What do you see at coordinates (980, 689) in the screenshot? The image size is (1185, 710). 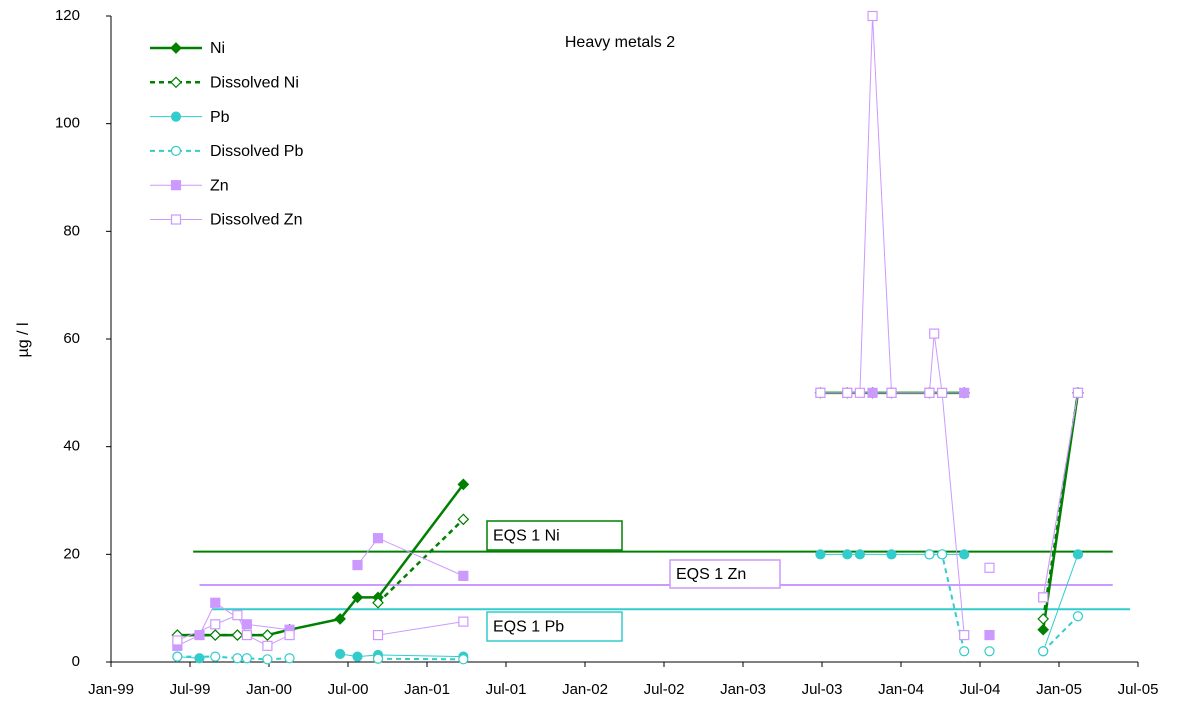 I see `x-tick-label: Jul-04` at bounding box center [980, 689].